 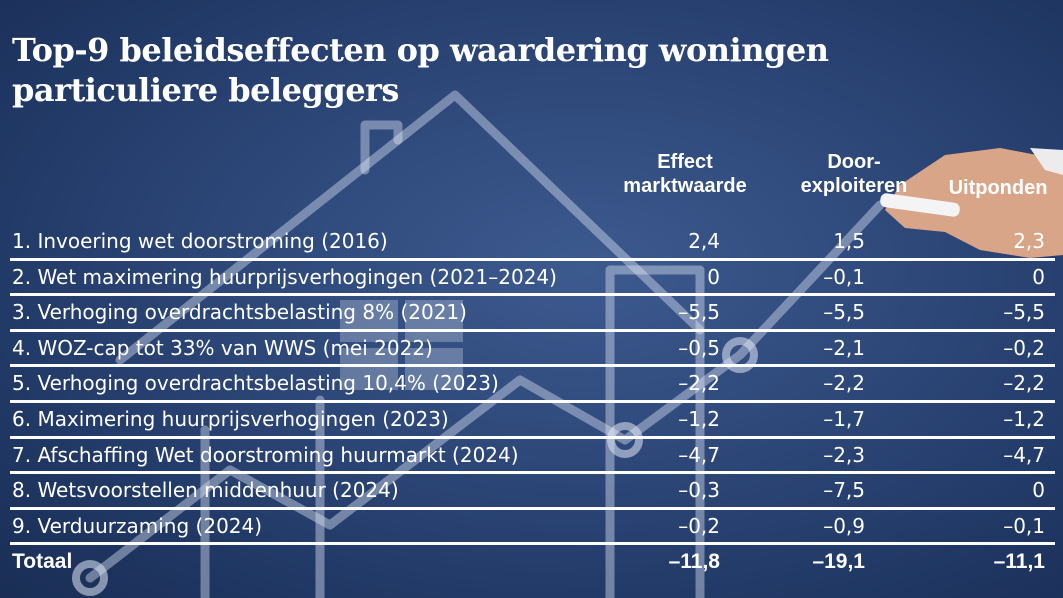 What do you see at coordinates (699, 312) in the screenshot?
I see `effect-value: –5,5` at bounding box center [699, 312].